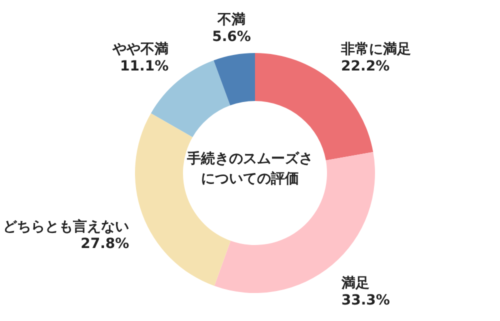  Describe the element at coordinates (140, 50) in the screenshot. I see `slice-label: やや不満` at that location.